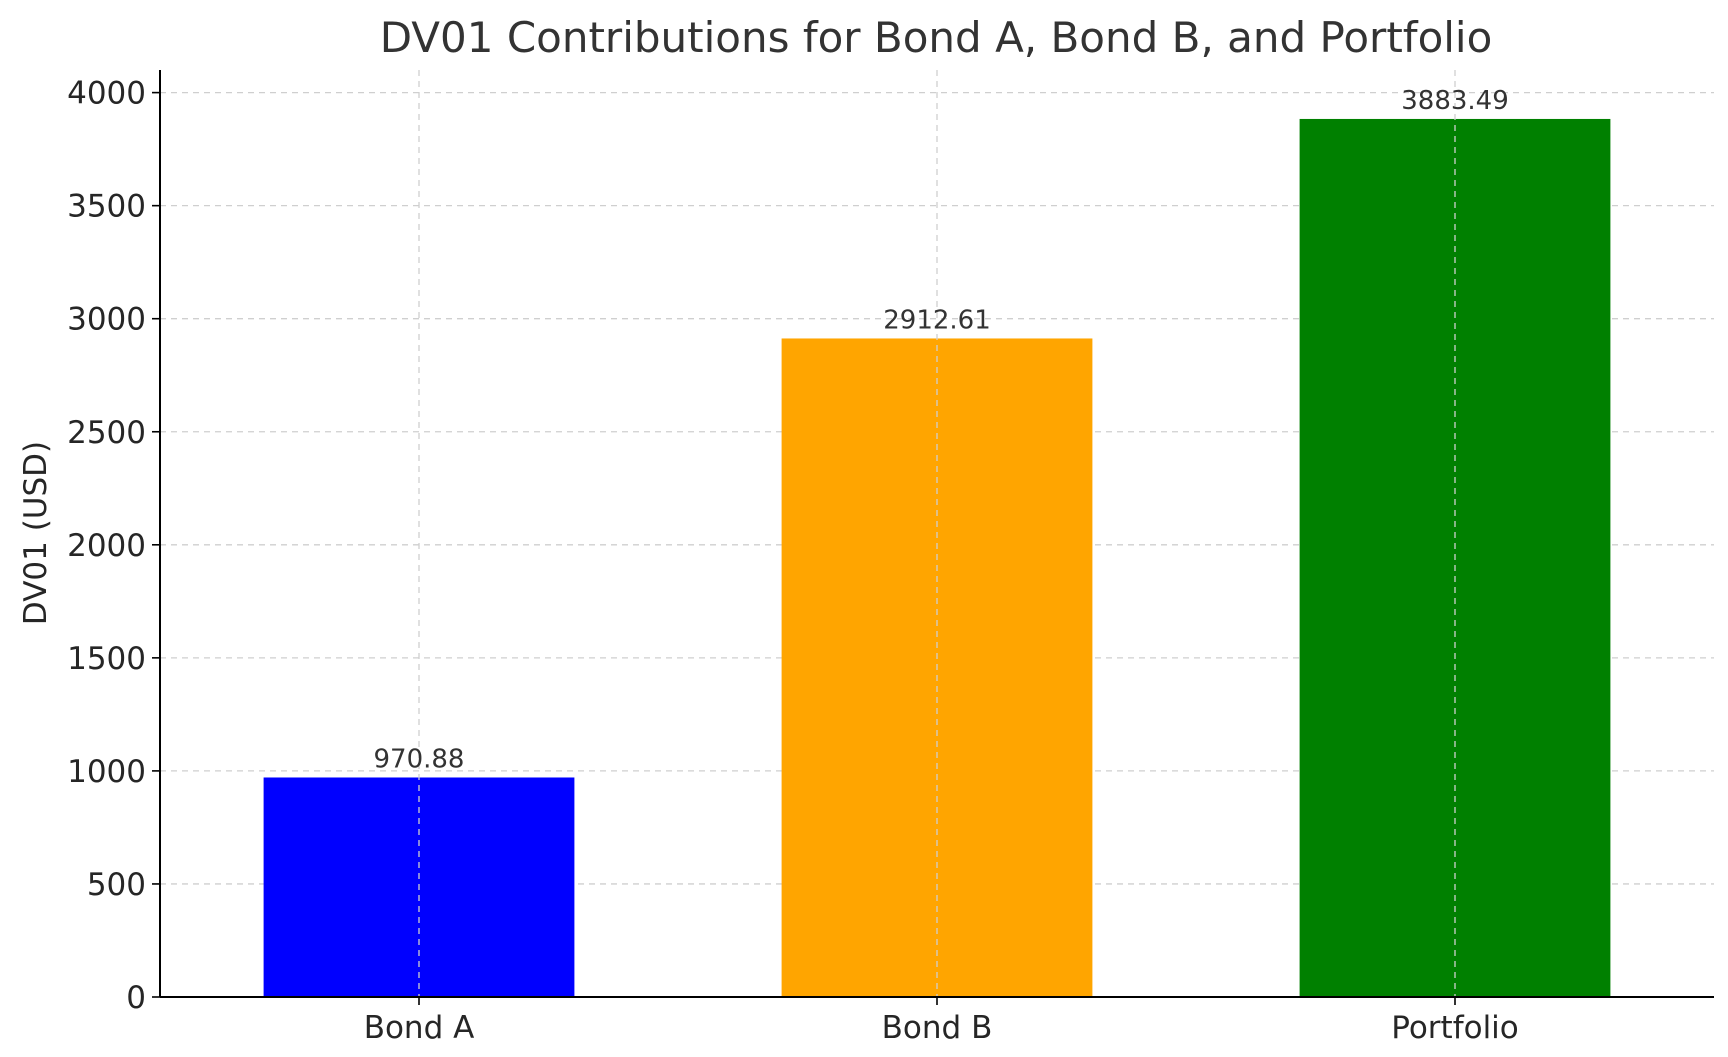 The height and width of the screenshot is (1057, 1728). Describe the element at coordinates (1455, 101) in the screenshot. I see `bar-value-label: 3883.49` at that location.